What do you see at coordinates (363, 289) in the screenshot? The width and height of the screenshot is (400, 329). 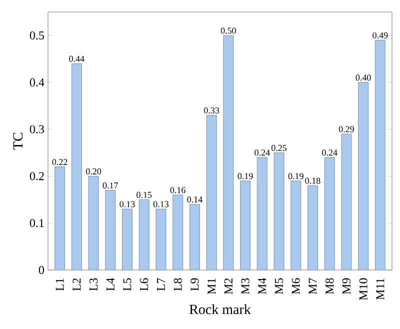 I see `x-tick-label: M10` at bounding box center [363, 289].